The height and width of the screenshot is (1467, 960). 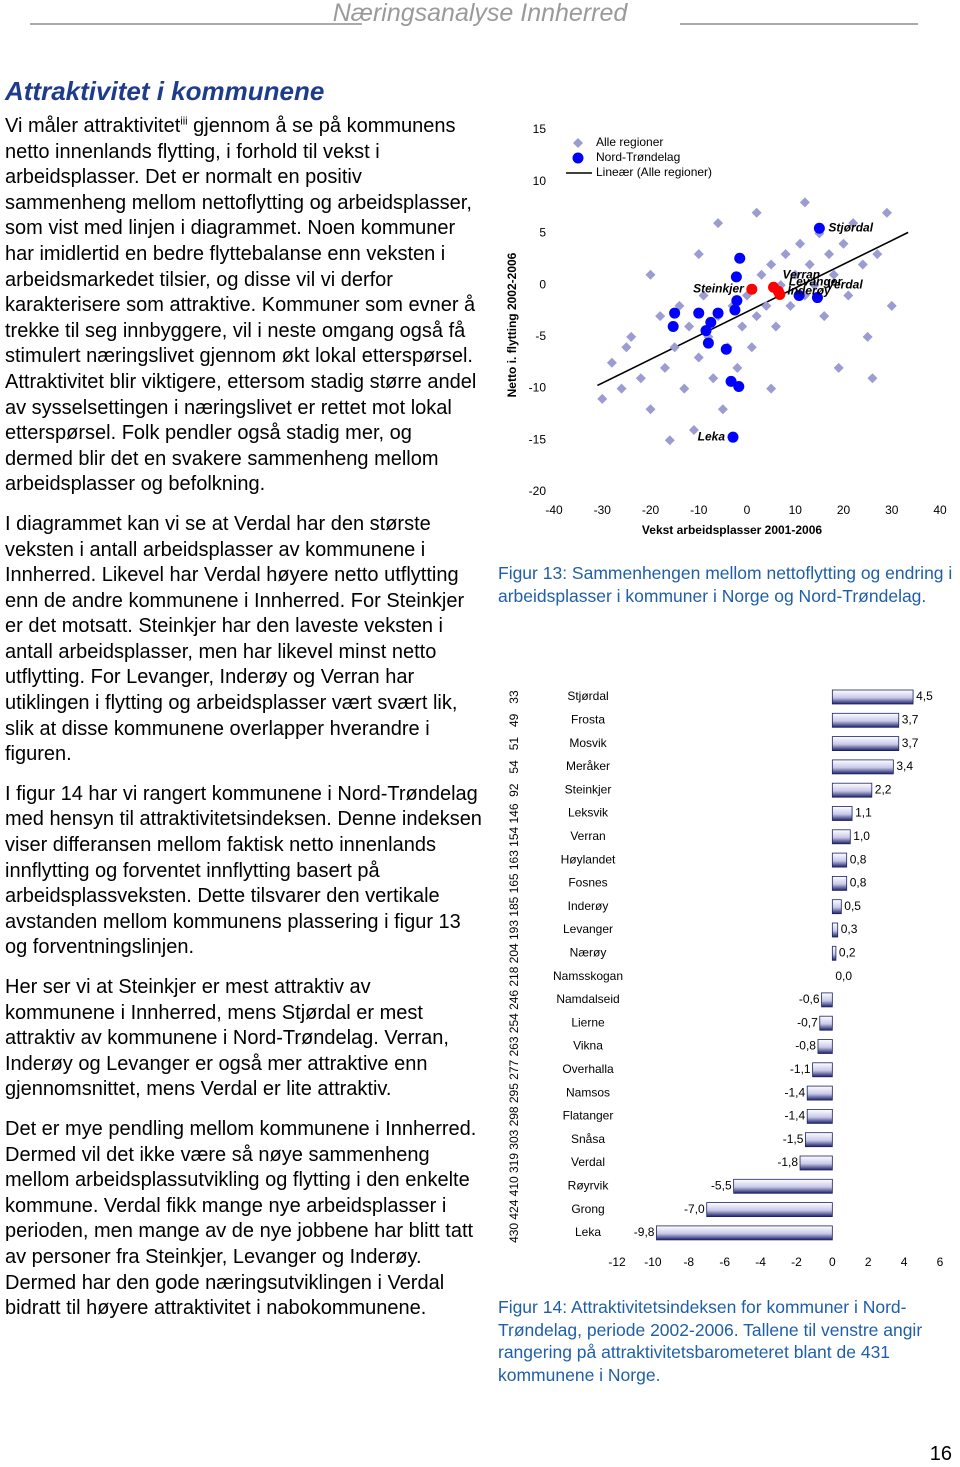 What do you see at coordinates (514, 697) in the screenshot?
I see `rank-label: 33` at bounding box center [514, 697].